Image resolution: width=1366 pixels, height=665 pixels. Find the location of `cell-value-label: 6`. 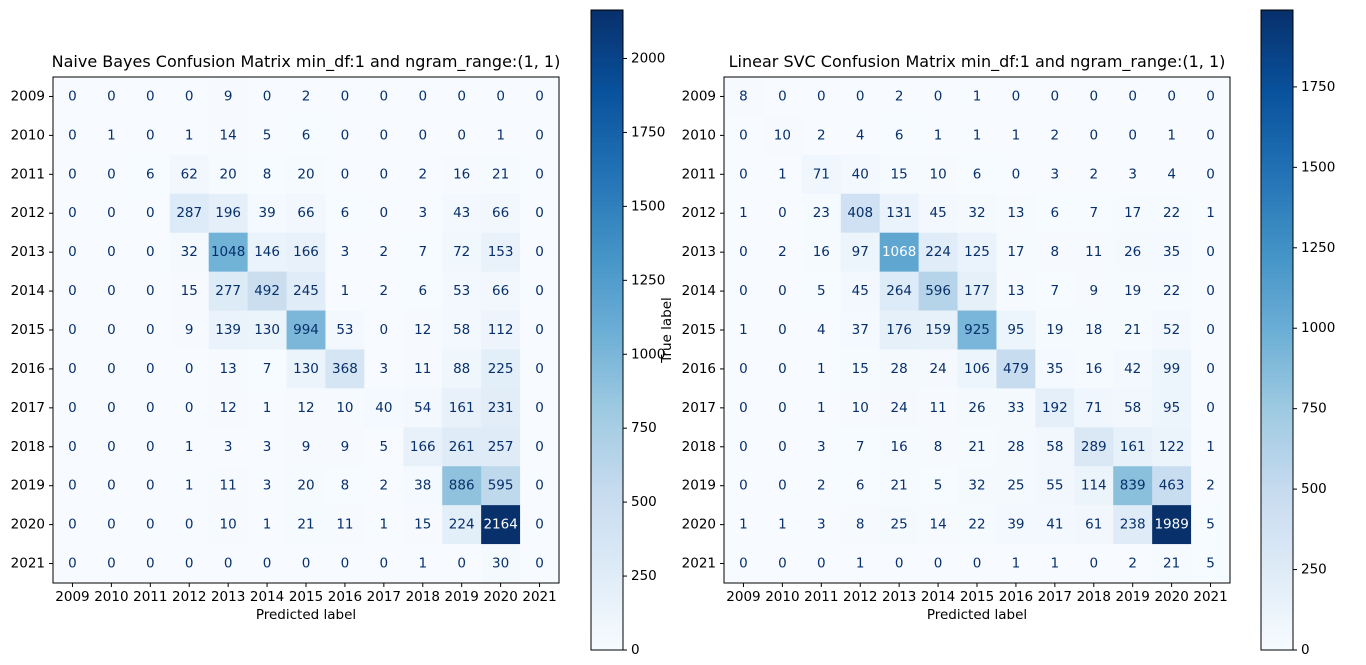

cell-value-label: 6 is located at coordinates (1055, 213).